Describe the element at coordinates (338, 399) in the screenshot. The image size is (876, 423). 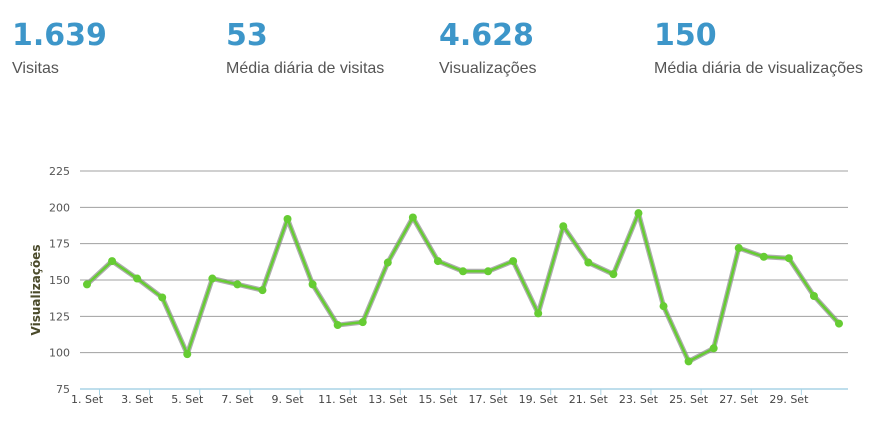
I see `x-tick-label-6: 11. Set` at that location.